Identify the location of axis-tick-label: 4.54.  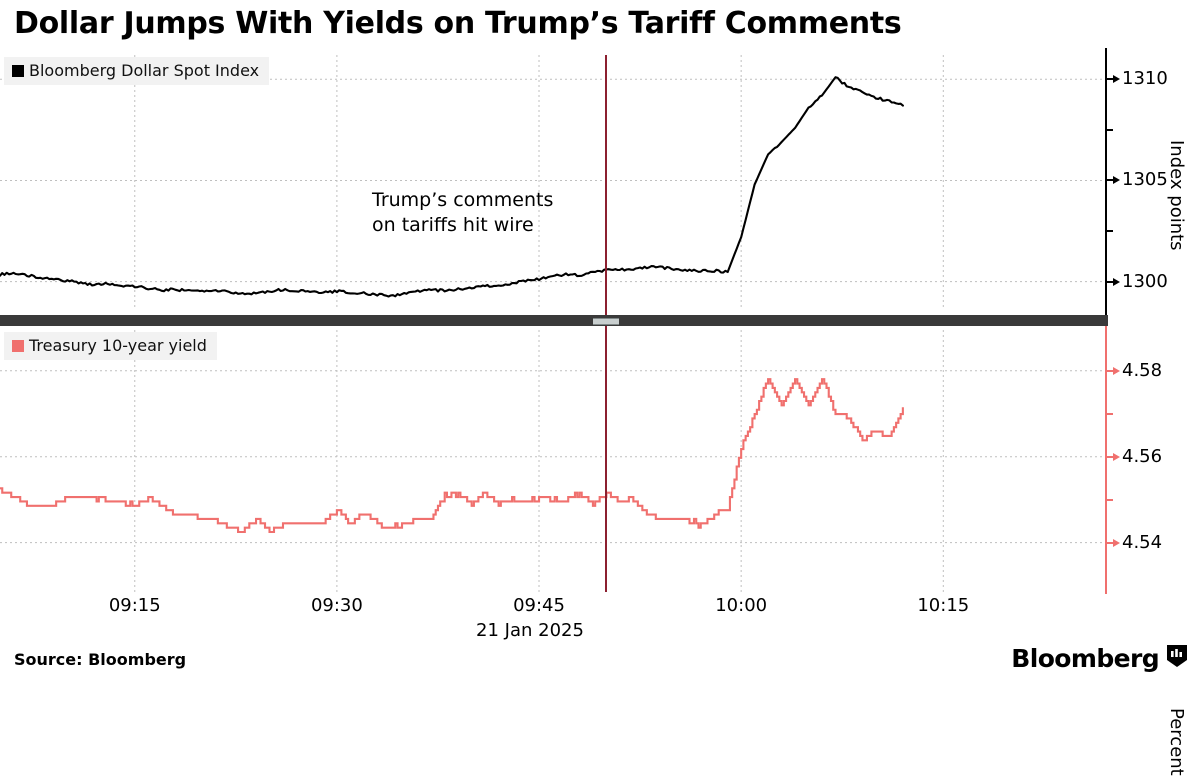
(1142, 542).